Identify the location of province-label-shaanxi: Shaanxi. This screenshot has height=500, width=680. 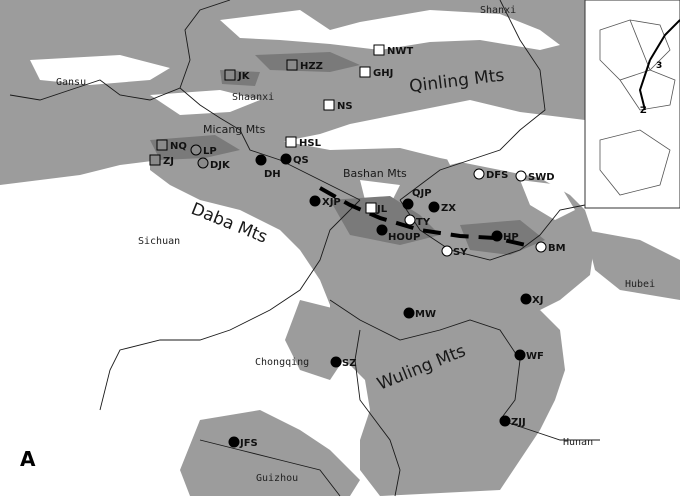
(253, 97).